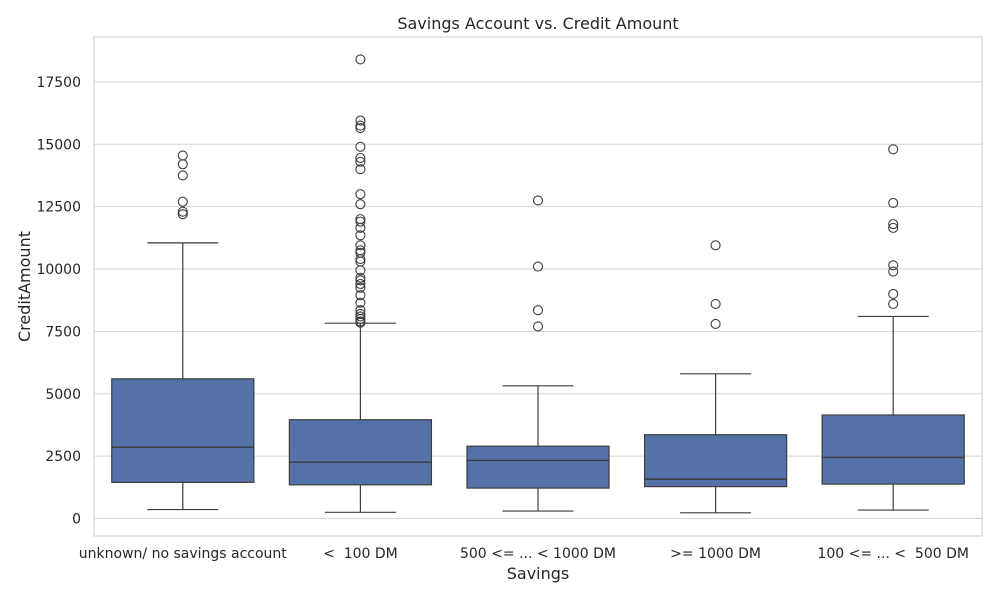  Describe the element at coordinates (58, 301) in the screenshot. I see `y-tick-labels: 0 2500 5000 7500 10000 12500 15000 17500` at that location.